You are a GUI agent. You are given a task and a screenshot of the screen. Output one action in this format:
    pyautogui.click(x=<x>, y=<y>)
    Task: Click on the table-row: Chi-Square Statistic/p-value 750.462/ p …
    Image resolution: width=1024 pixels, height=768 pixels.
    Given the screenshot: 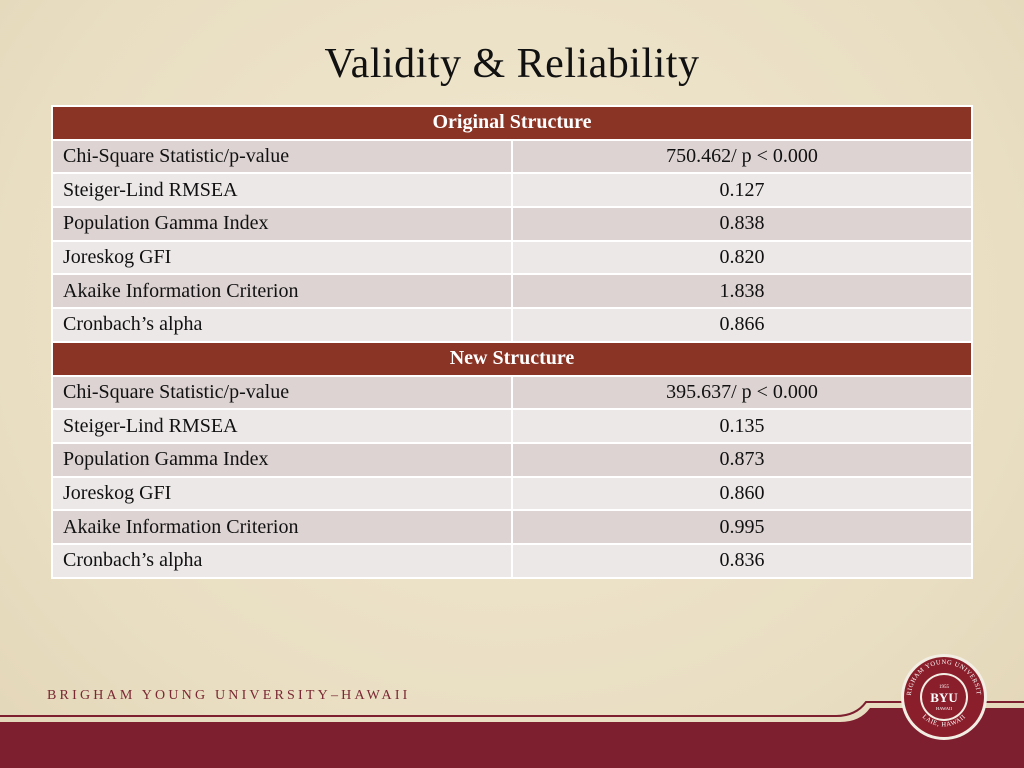 What is the action you would take?
    pyautogui.click(x=512, y=156)
    